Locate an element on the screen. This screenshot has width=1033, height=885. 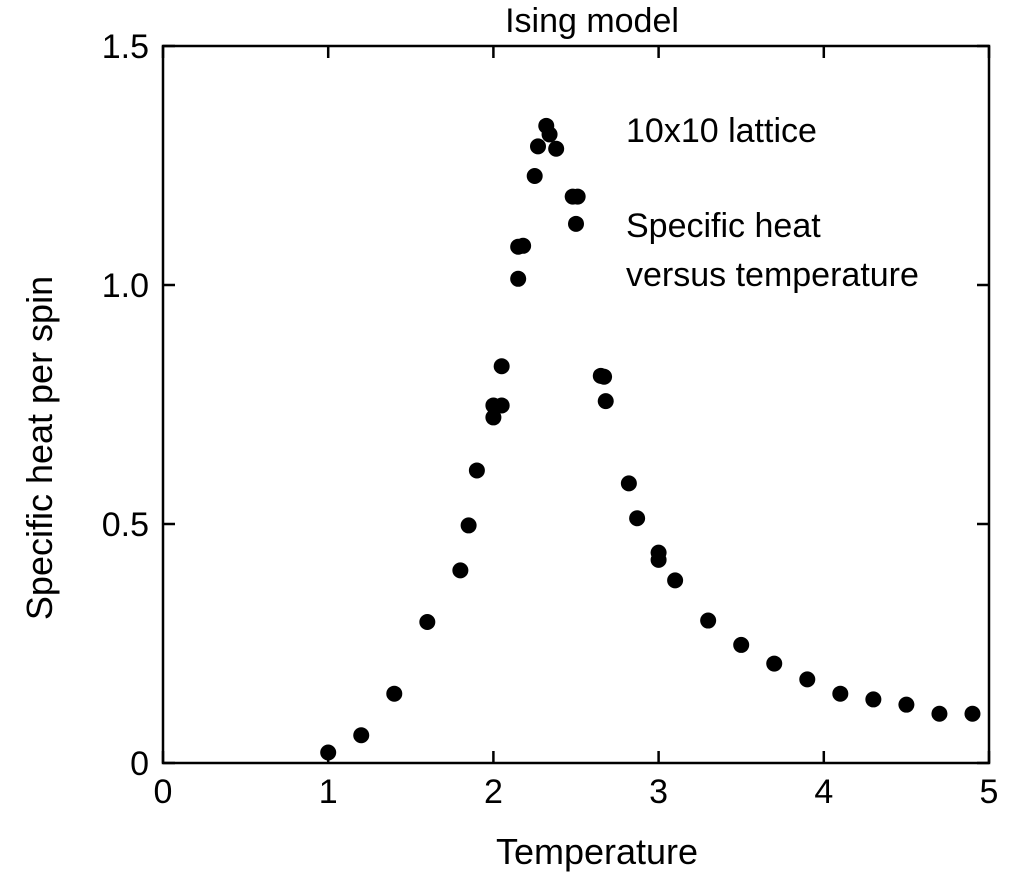
y-tick-label: 0.5 is located at coordinates (125, 525).